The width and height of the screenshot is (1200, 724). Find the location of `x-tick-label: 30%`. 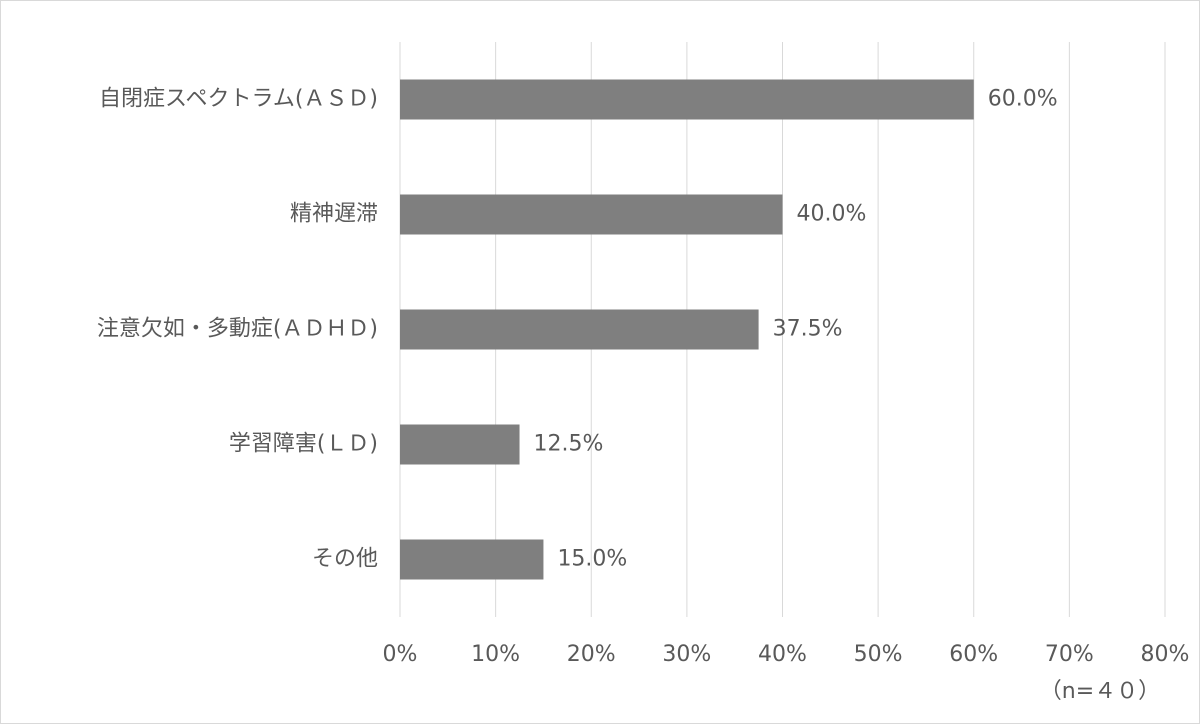

x-tick-label: 30% is located at coordinates (686, 654).